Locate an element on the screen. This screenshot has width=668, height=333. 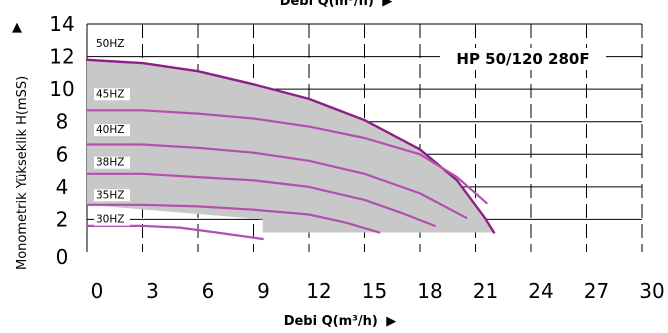
model-annotation: HP 50/120 280F is located at coordinates (522, 59).